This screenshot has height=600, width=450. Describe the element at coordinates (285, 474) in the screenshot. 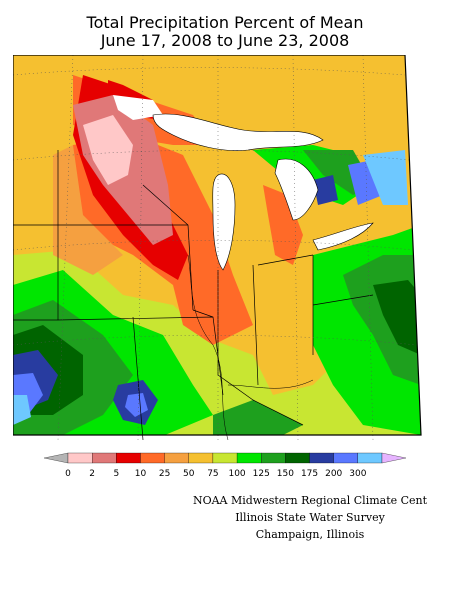

I see `legend-tick-label: 150` at that location.